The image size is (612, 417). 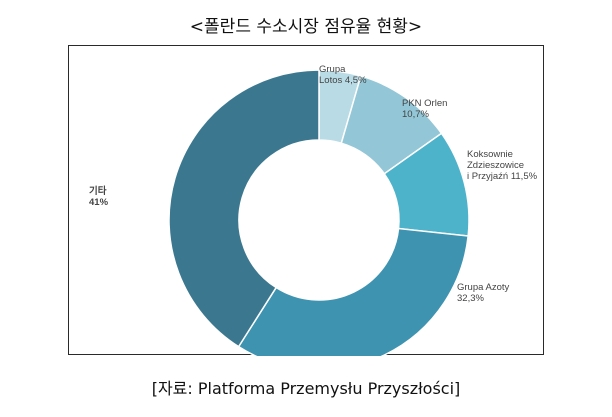 I want to click on slice-label: PKN Orlen 10,7%, so click(x=424, y=109).